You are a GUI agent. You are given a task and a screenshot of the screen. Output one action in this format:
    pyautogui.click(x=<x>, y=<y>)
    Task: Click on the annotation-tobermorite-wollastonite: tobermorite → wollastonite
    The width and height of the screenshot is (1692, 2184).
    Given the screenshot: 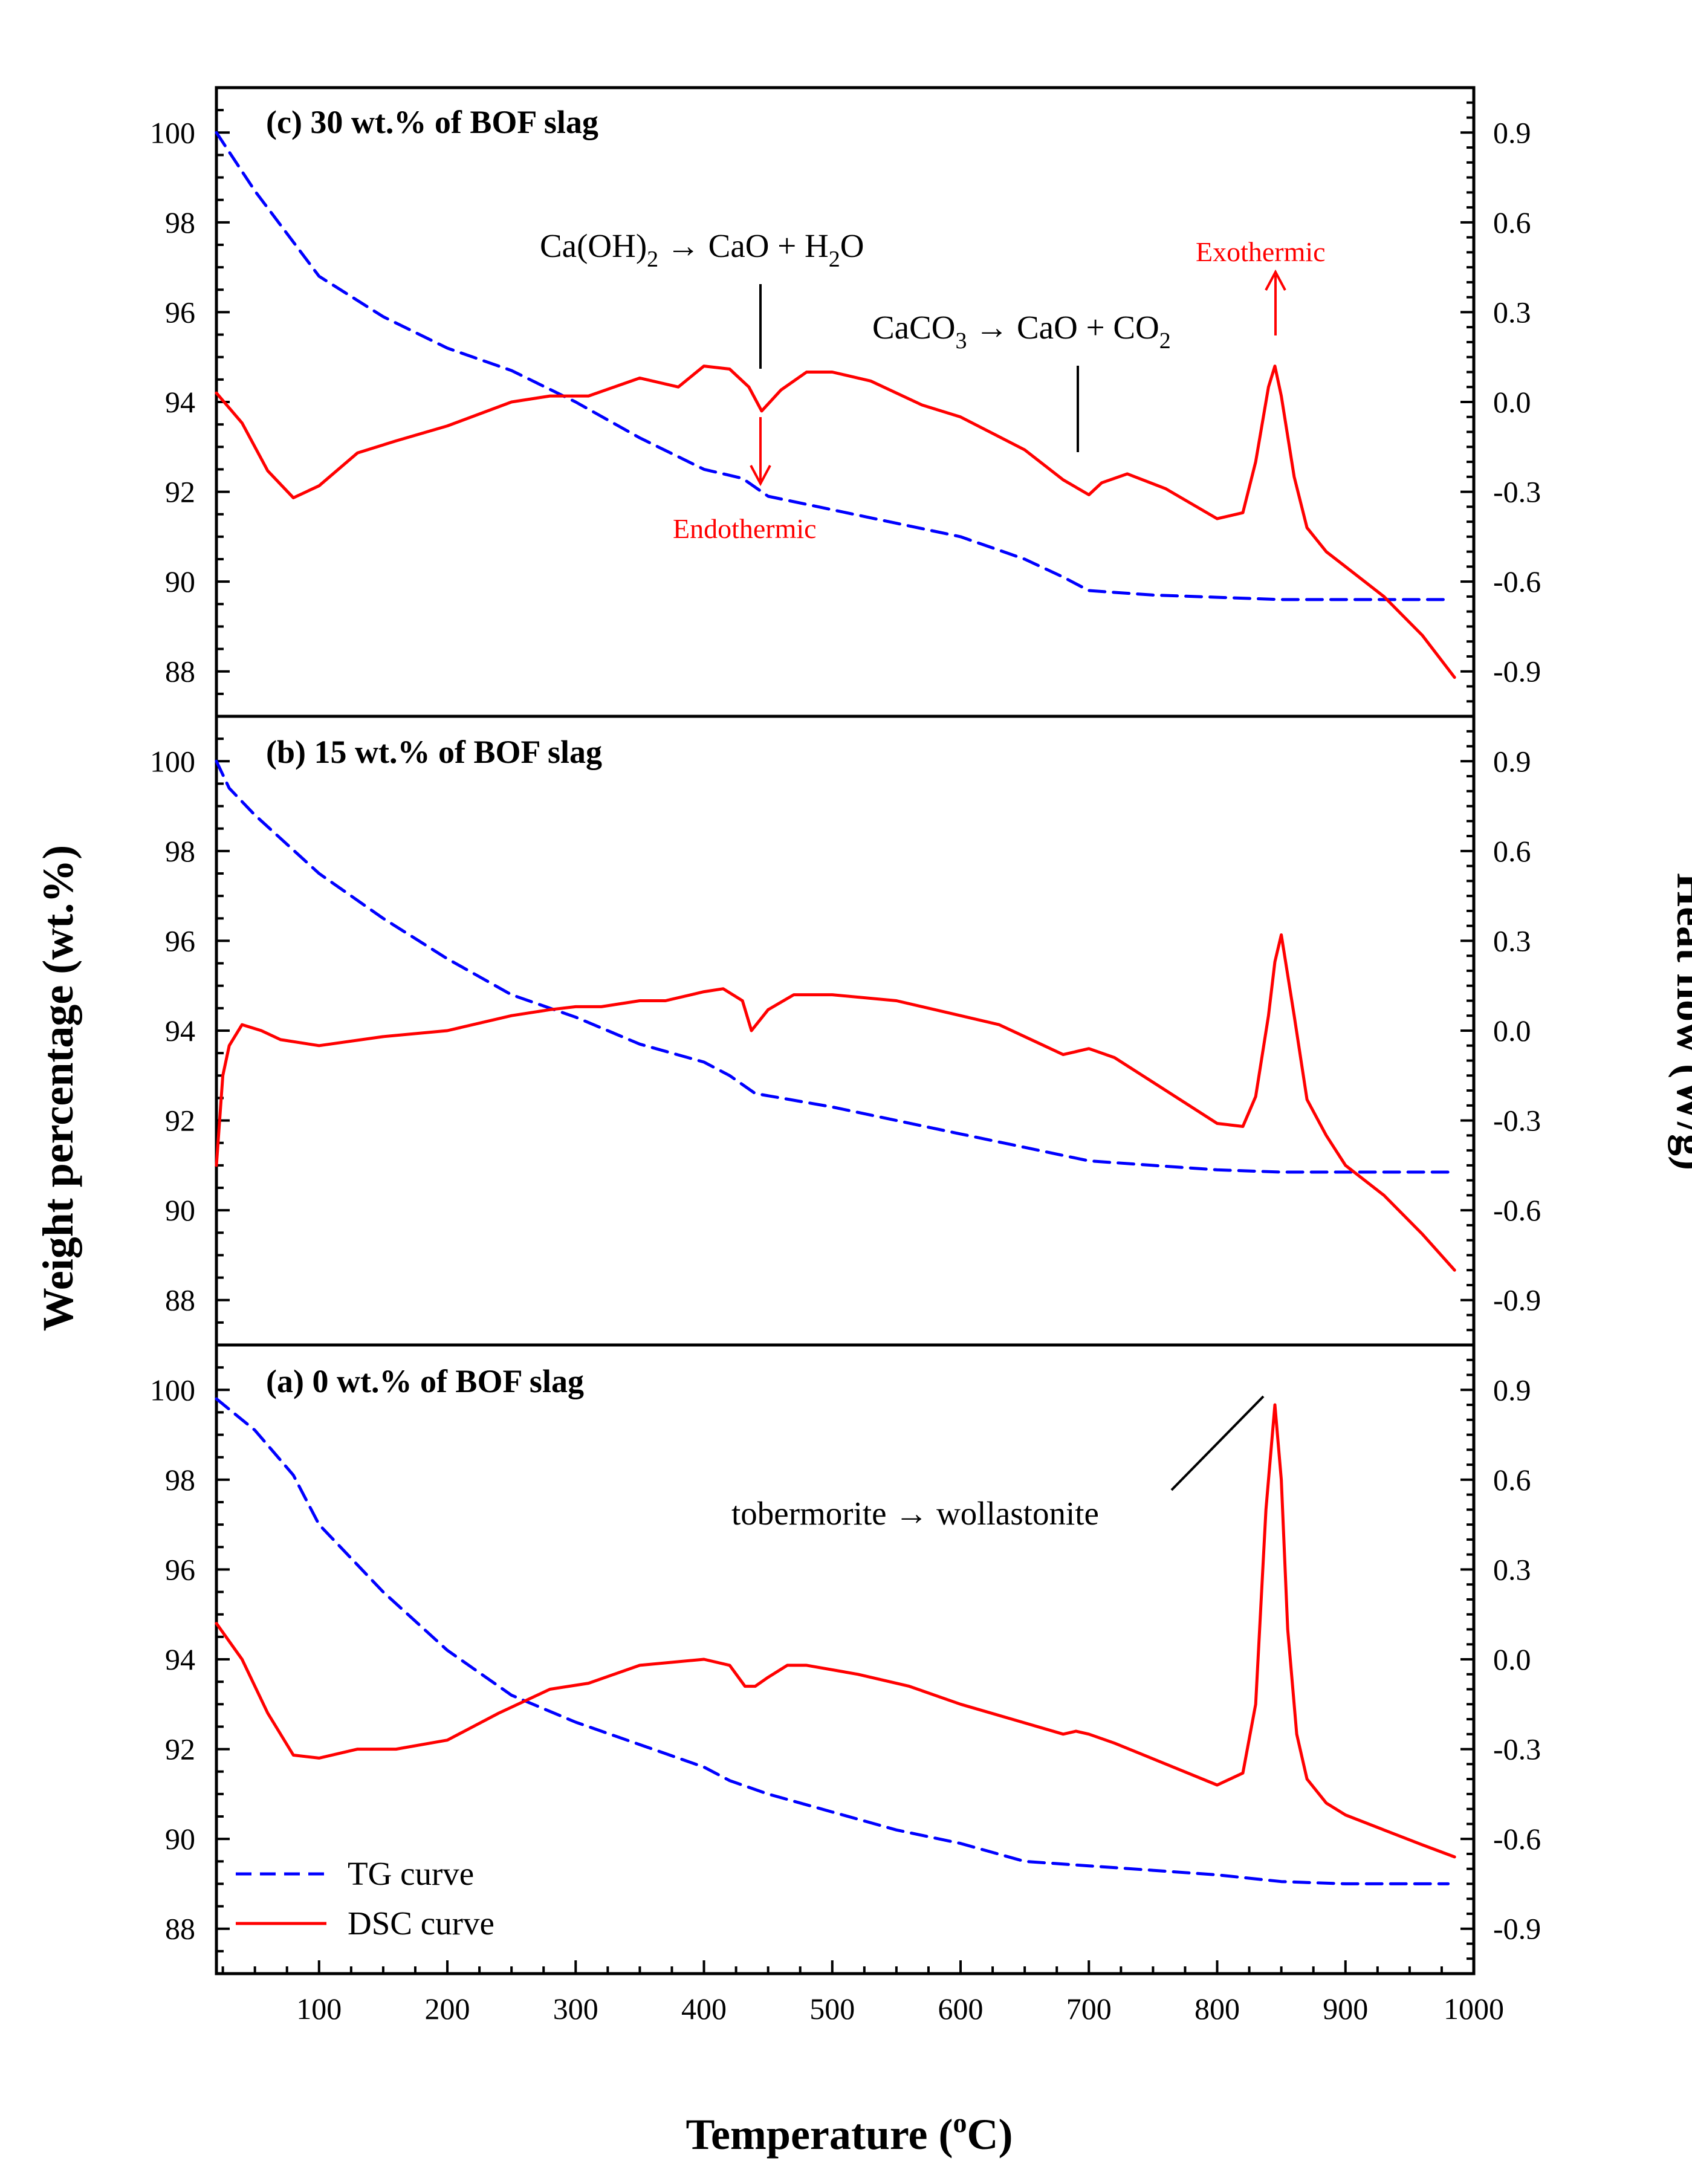 What is the action you would take?
    pyautogui.click(x=915, y=1513)
    